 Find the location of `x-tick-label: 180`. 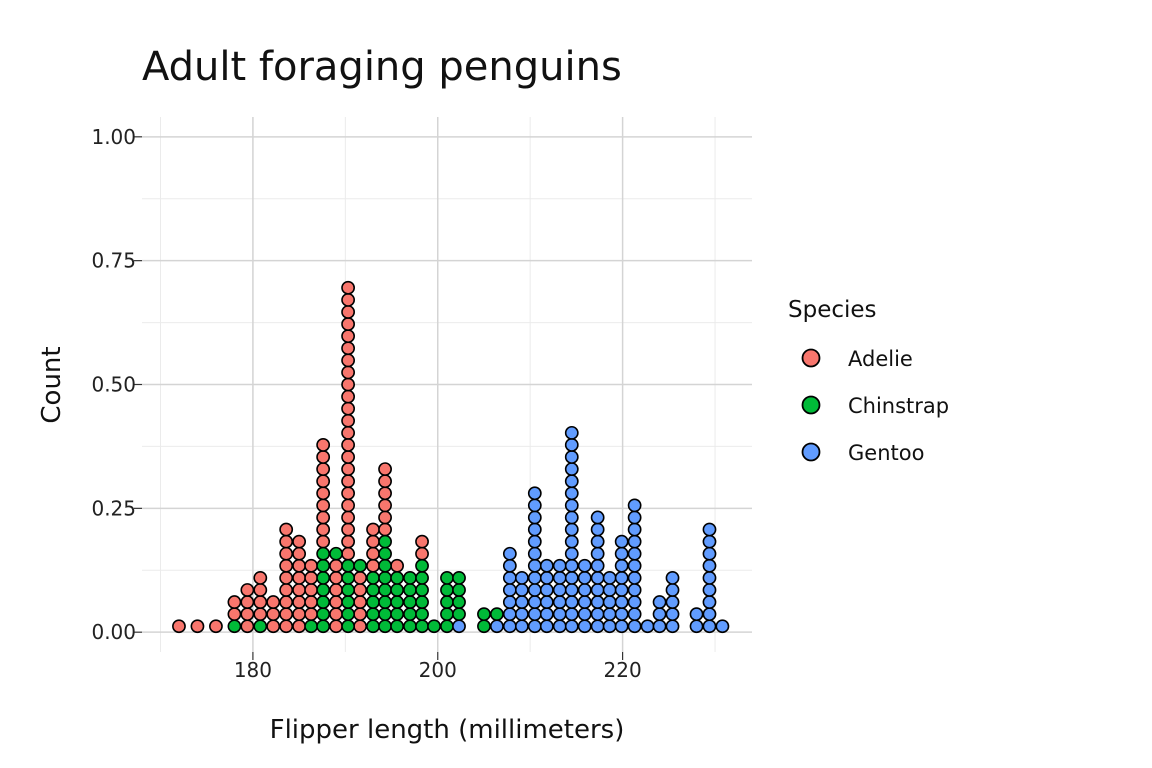

x-tick-label: 180 is located at coordinates (253, 670).